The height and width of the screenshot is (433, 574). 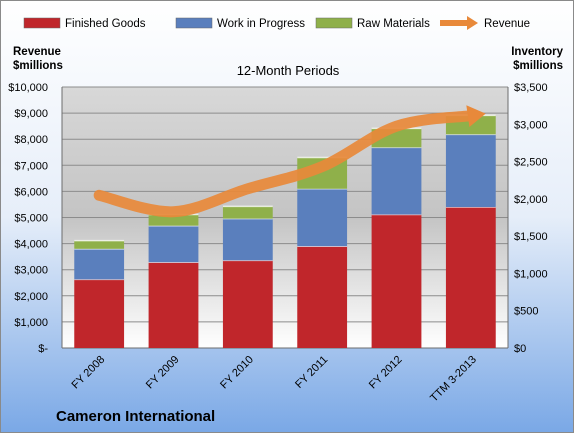 I want to click on company-name: Cameron International, so click(x=135, y=416).